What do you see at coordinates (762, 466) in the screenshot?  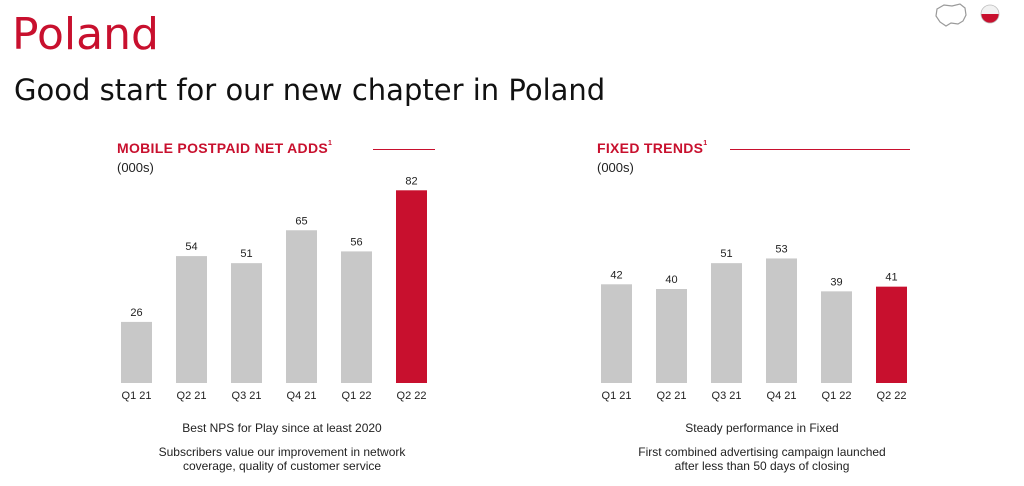 I see `caption-line: after less than 50 days of closing` at bounding box center [762, 466].